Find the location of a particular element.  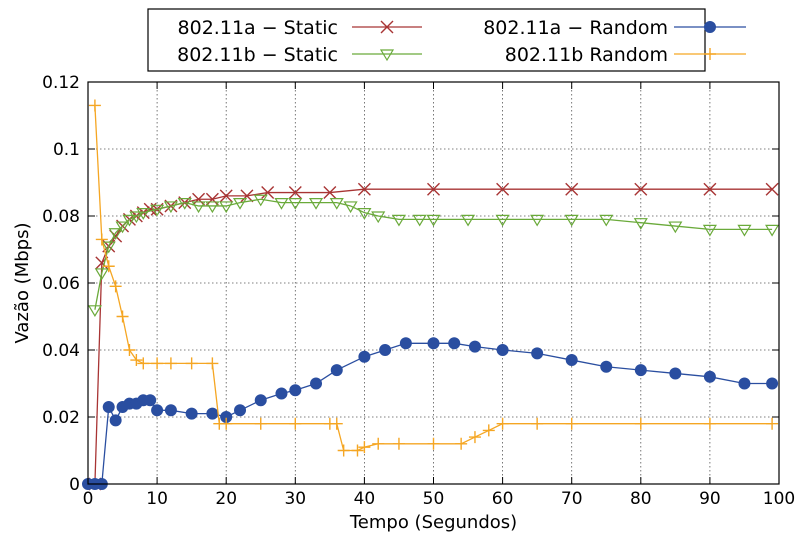

y-tick-label: 0 is located at coordinates (74, 485).